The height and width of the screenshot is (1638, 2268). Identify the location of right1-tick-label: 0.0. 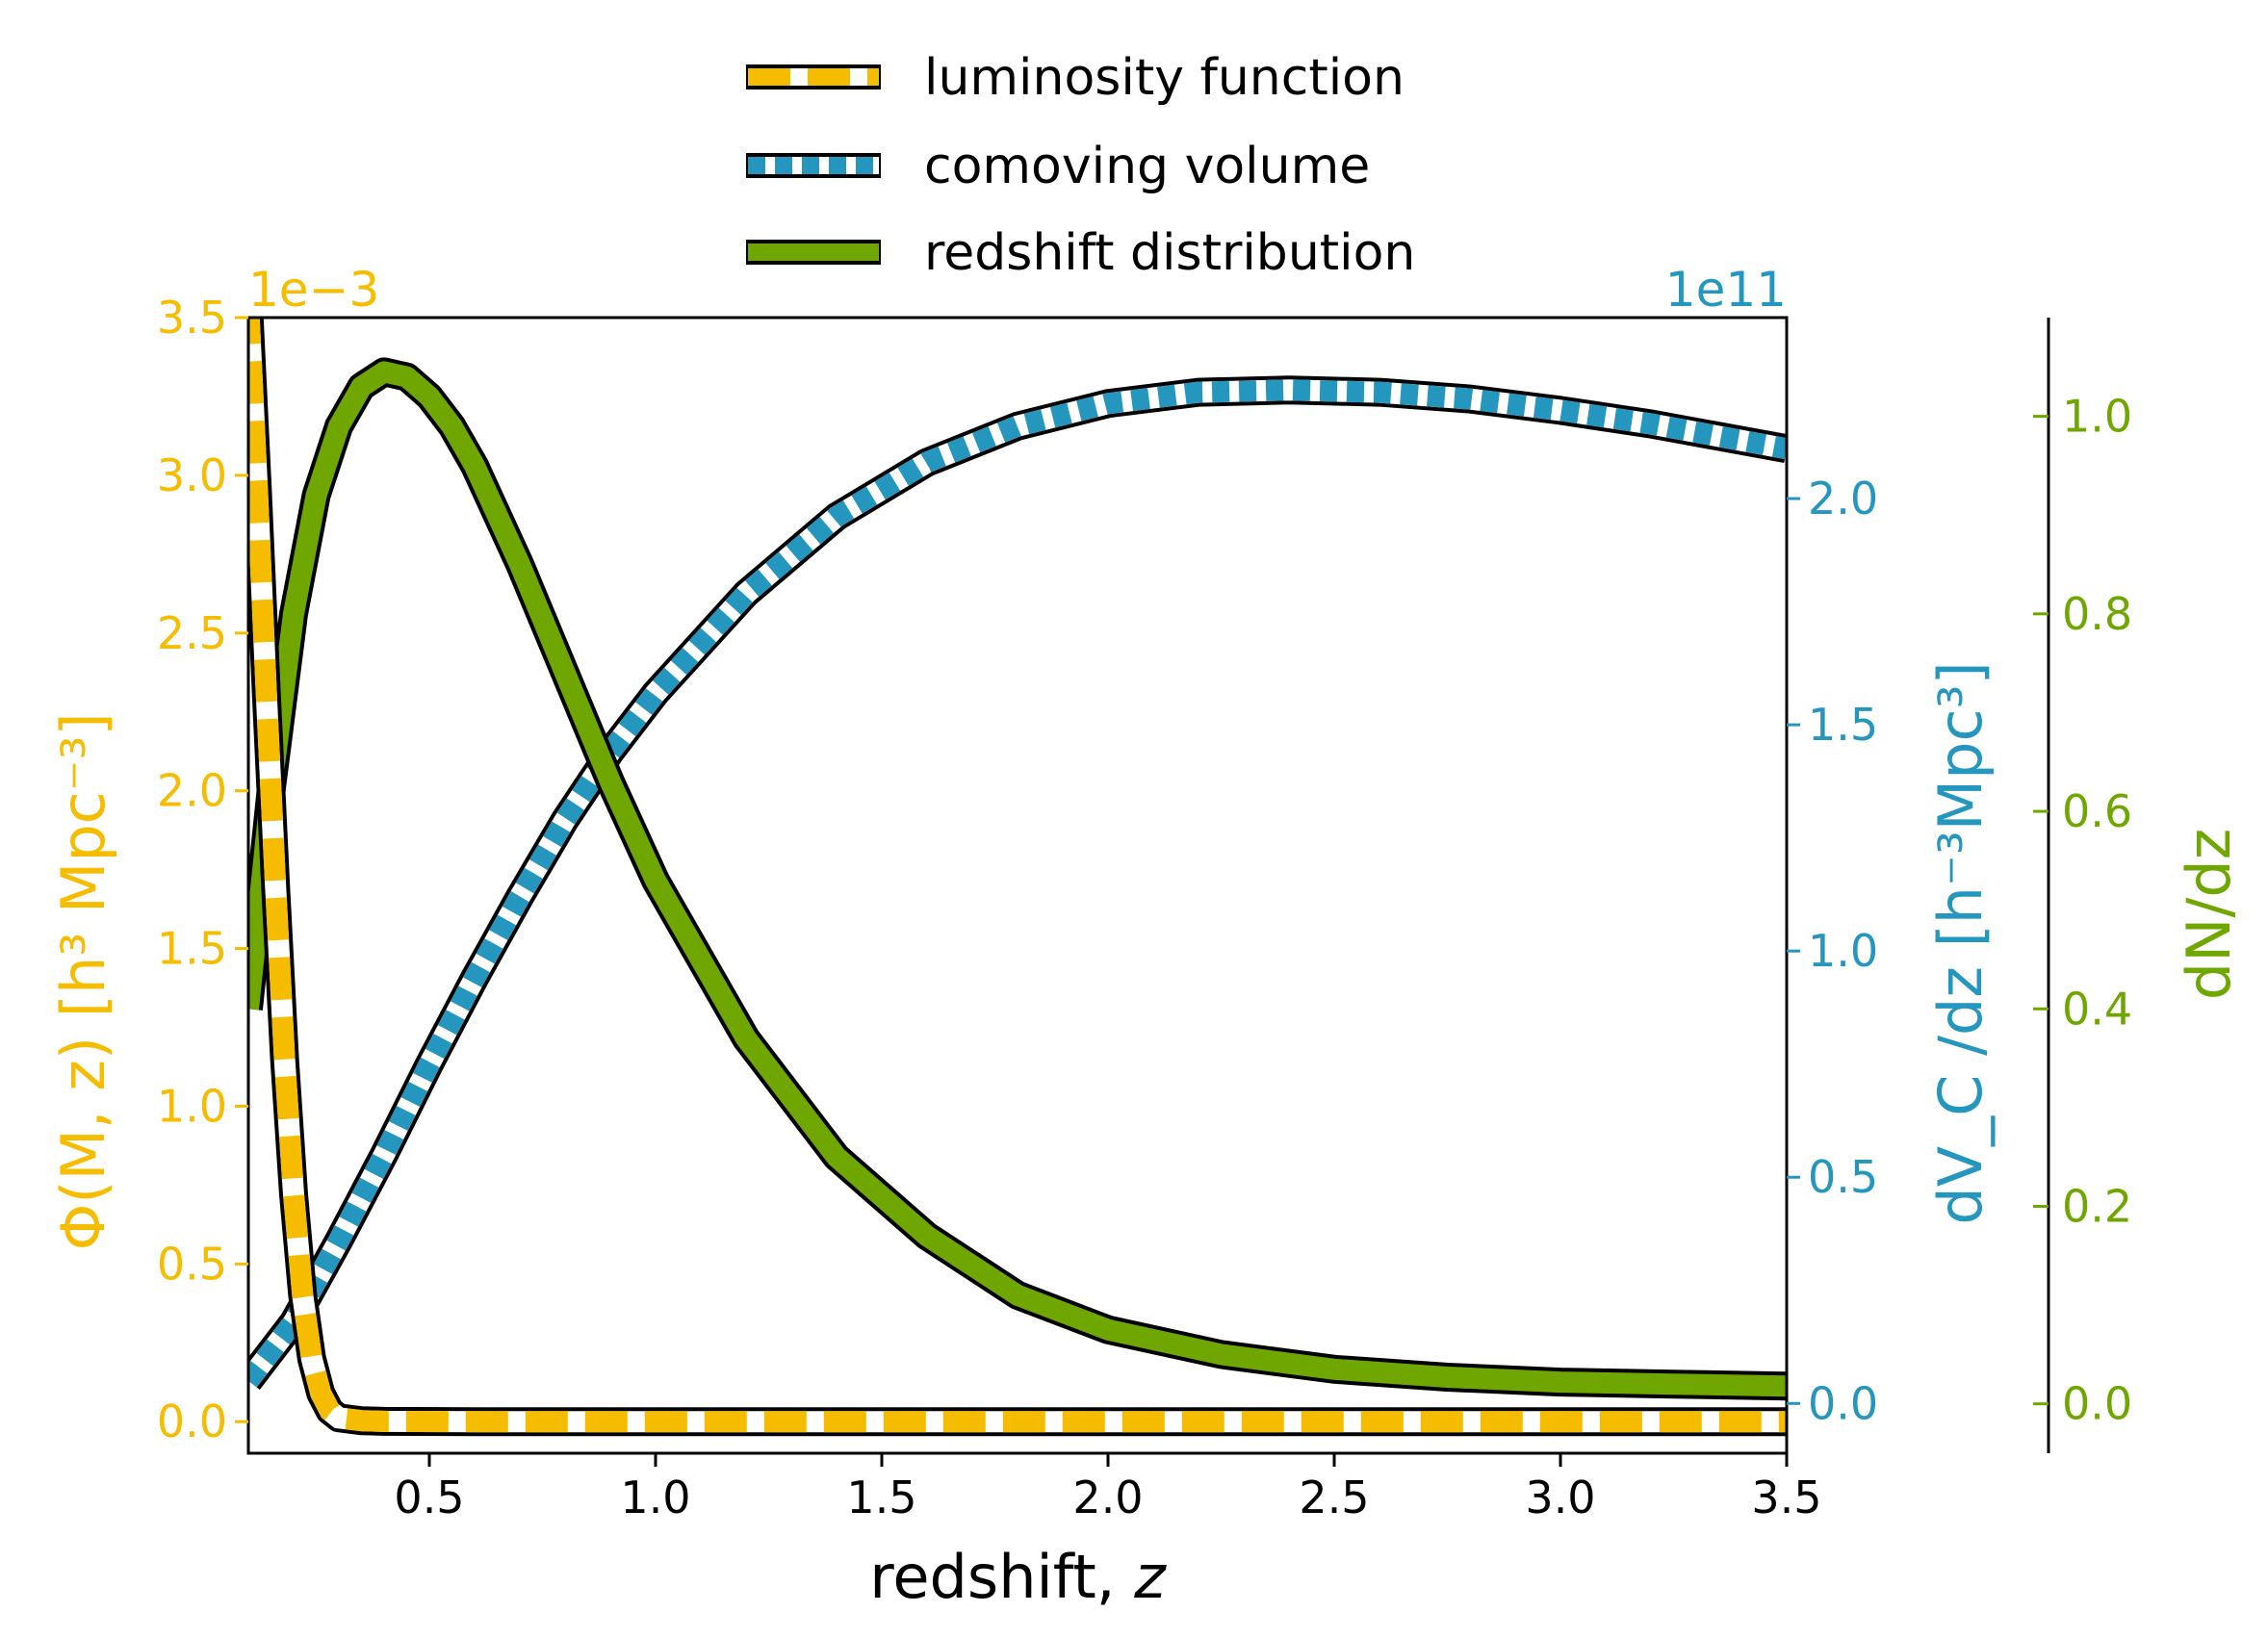
(1843, 1403).